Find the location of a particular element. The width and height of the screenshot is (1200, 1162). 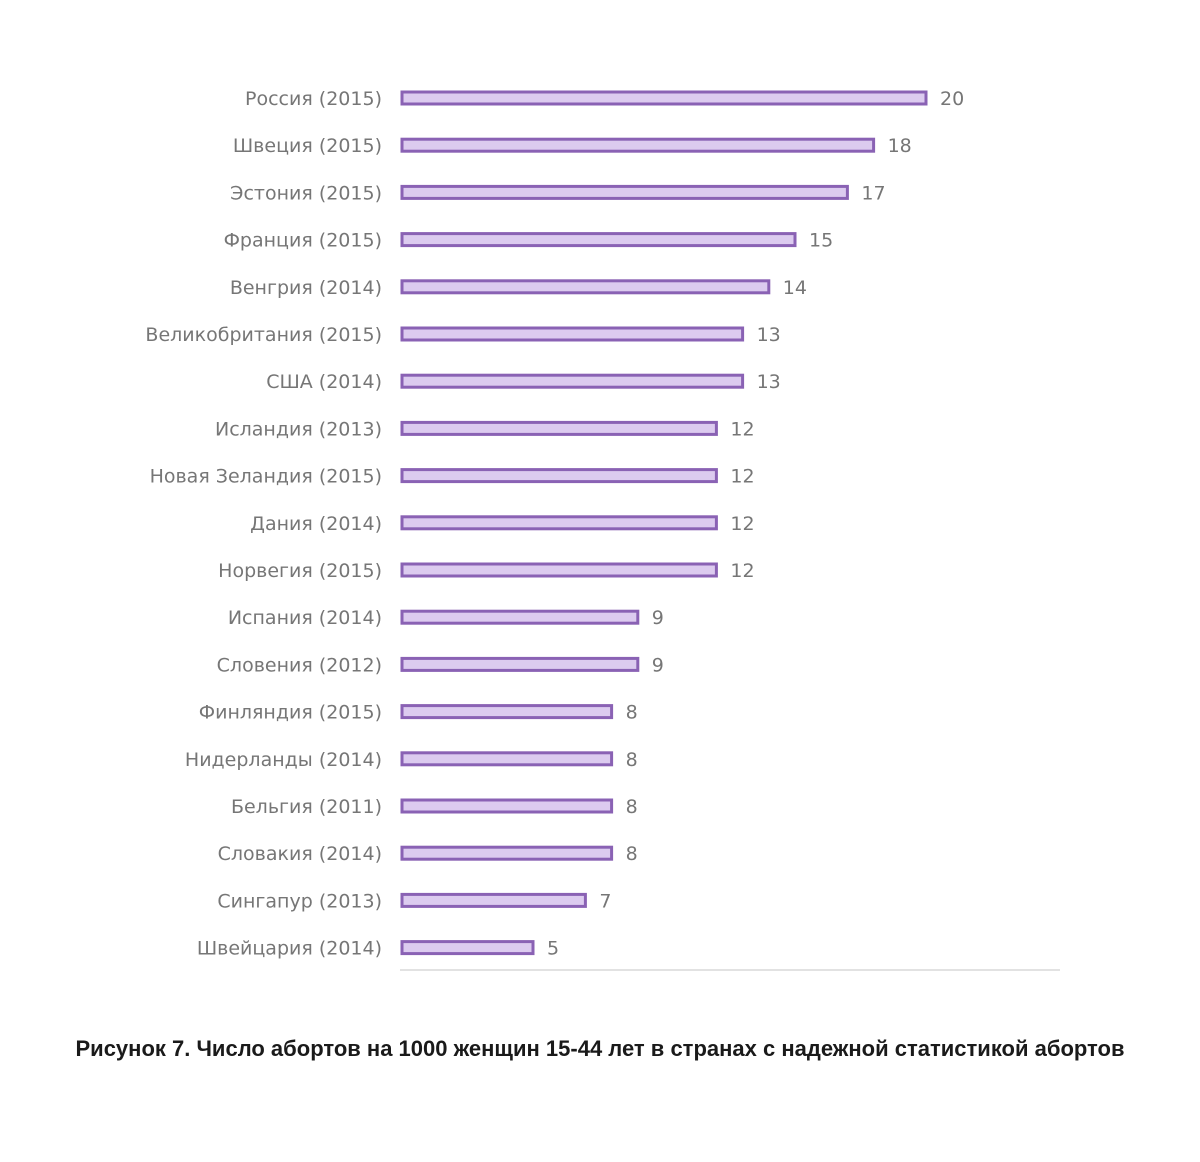

category-label: Исландия (2013) is located at coordinates (298, 429).